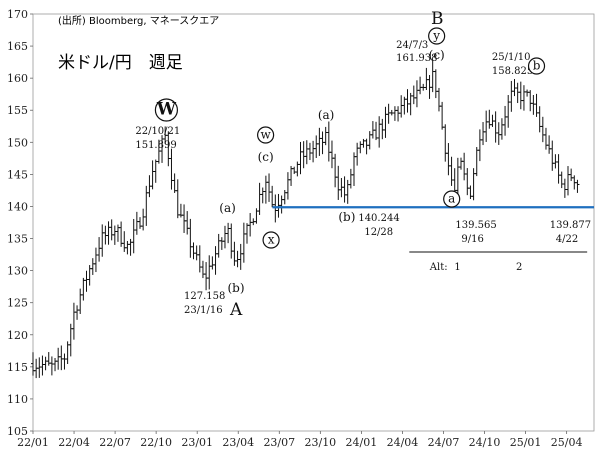 The height and width of the screenshot is (473, 604). Describe the element at coordinates (279, 442) in the screenshot. I see `x-tick-label: 23/07` at that location.